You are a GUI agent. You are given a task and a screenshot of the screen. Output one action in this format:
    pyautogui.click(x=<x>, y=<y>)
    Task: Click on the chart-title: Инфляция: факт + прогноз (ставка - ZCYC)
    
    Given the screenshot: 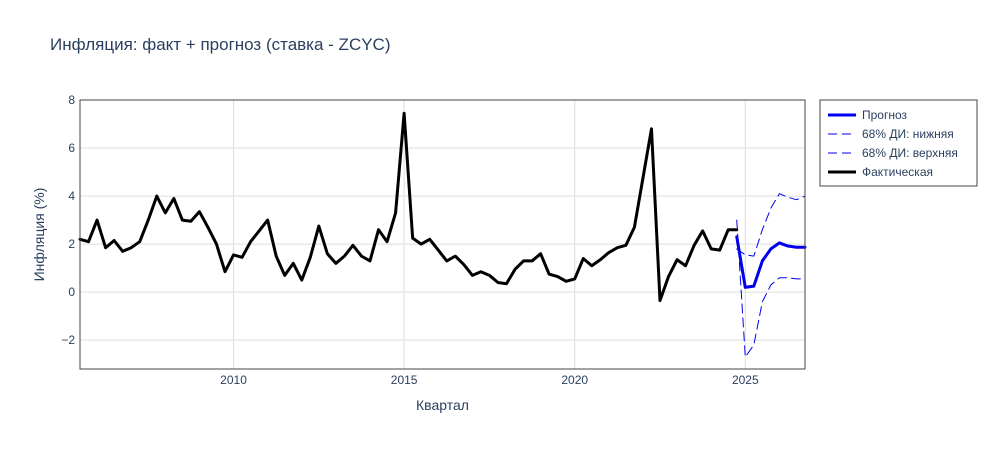 What is the action you would take?
    pyautogui.click(x=220, y=44)
    